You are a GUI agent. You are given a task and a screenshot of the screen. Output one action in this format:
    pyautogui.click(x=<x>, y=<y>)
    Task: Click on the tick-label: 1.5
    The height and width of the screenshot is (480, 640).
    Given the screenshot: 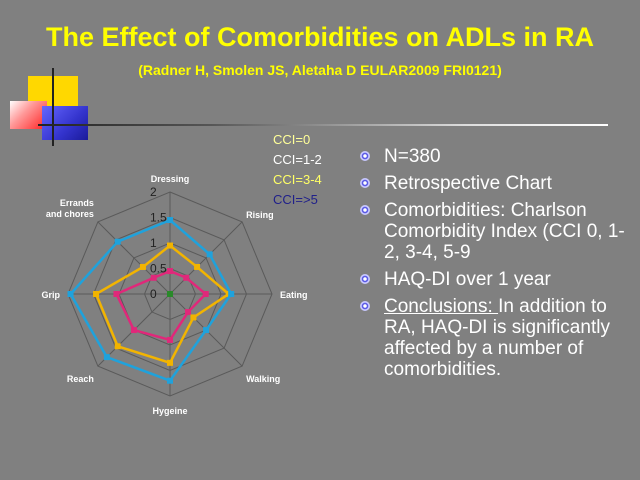 What is the action you would take?
    pyautogui.click(x=158, y=218)
    